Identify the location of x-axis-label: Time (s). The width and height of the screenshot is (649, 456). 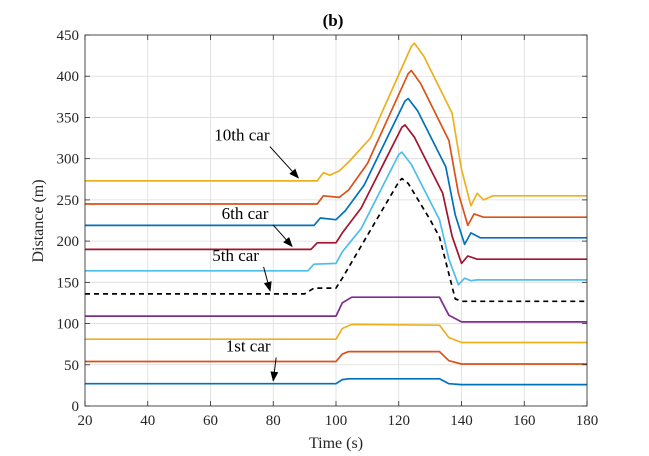
(336, 443).